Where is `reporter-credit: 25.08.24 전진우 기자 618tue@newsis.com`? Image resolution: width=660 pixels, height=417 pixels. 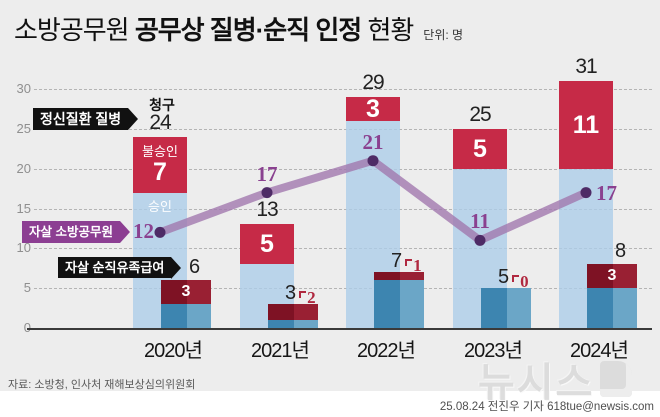 reporter-credit: 25.08.24 전진우 기자 618tue@newsis.com is located at coordinates (546, 407).